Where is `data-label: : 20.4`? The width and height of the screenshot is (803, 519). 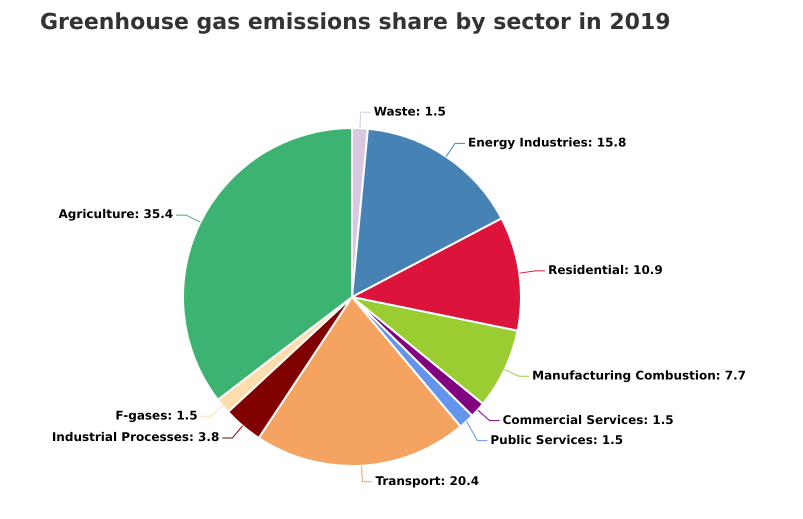
data-label: : 20.4 is located at coordinates (460, 481).